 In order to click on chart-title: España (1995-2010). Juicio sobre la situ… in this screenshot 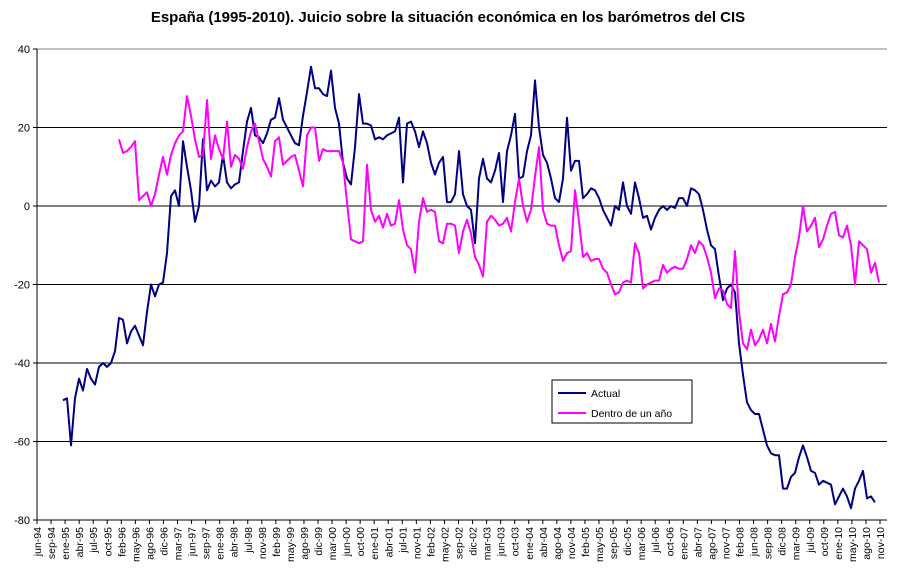, I will do `click(448, 17)`.